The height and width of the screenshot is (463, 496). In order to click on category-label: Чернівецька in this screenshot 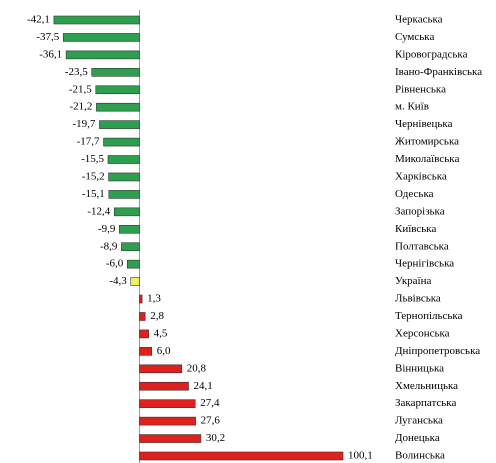, I will do `click(424, 124)`.